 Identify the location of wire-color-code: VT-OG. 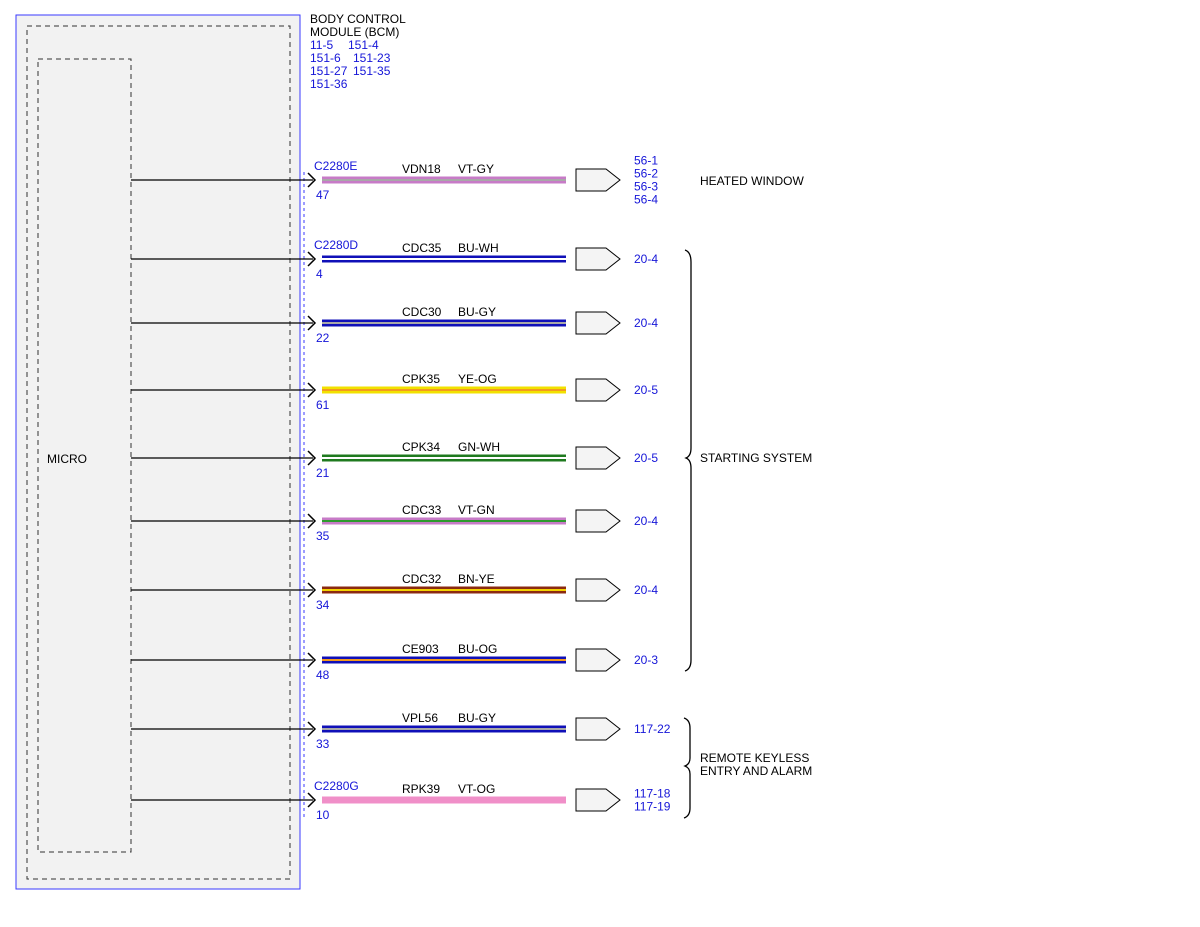
(476, 789).